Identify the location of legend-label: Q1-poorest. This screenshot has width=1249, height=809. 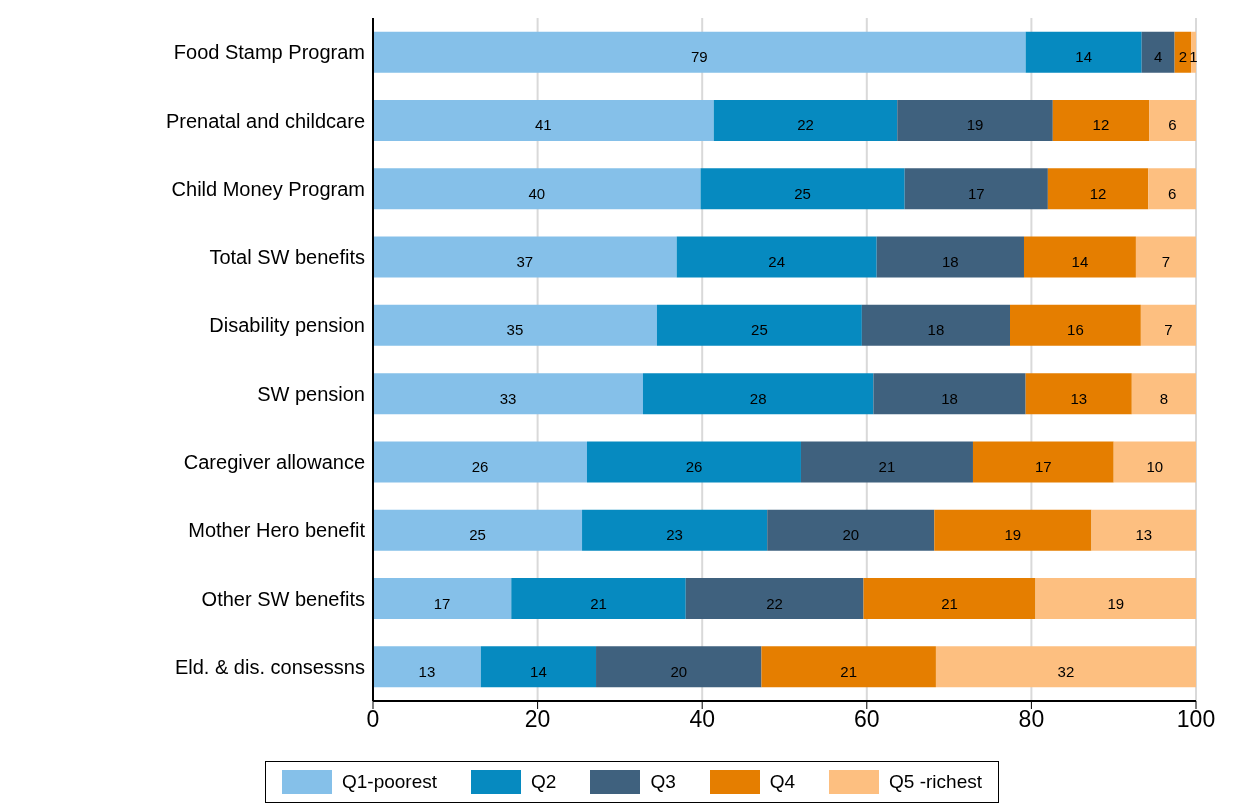
(389, 782).